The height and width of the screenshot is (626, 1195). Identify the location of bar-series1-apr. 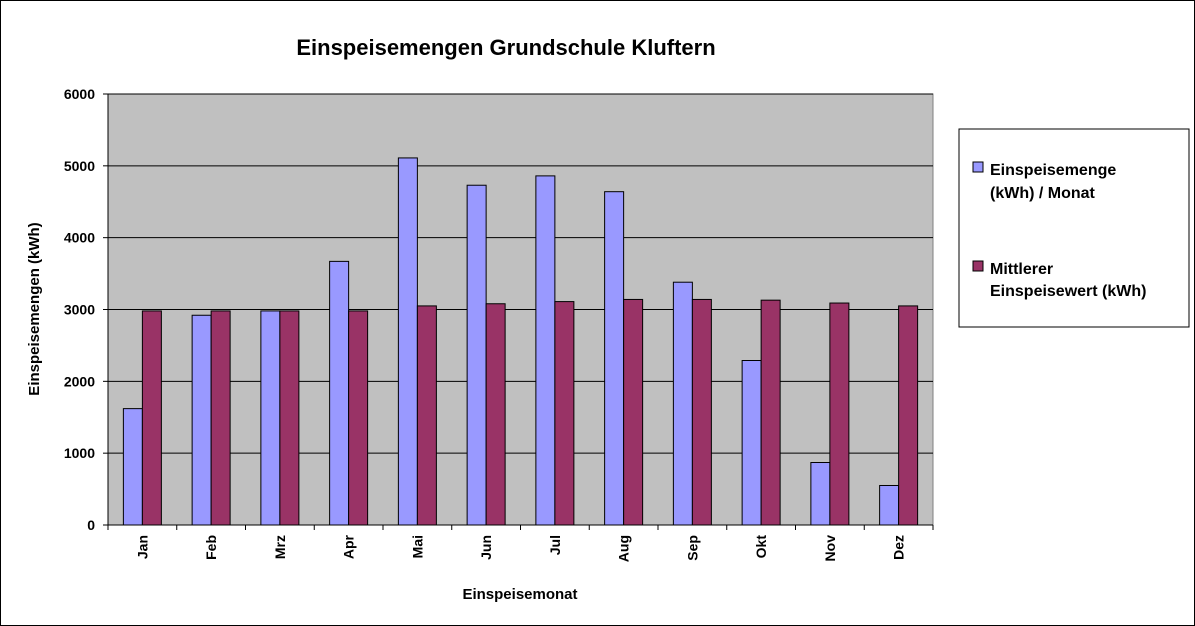
(358, 418).